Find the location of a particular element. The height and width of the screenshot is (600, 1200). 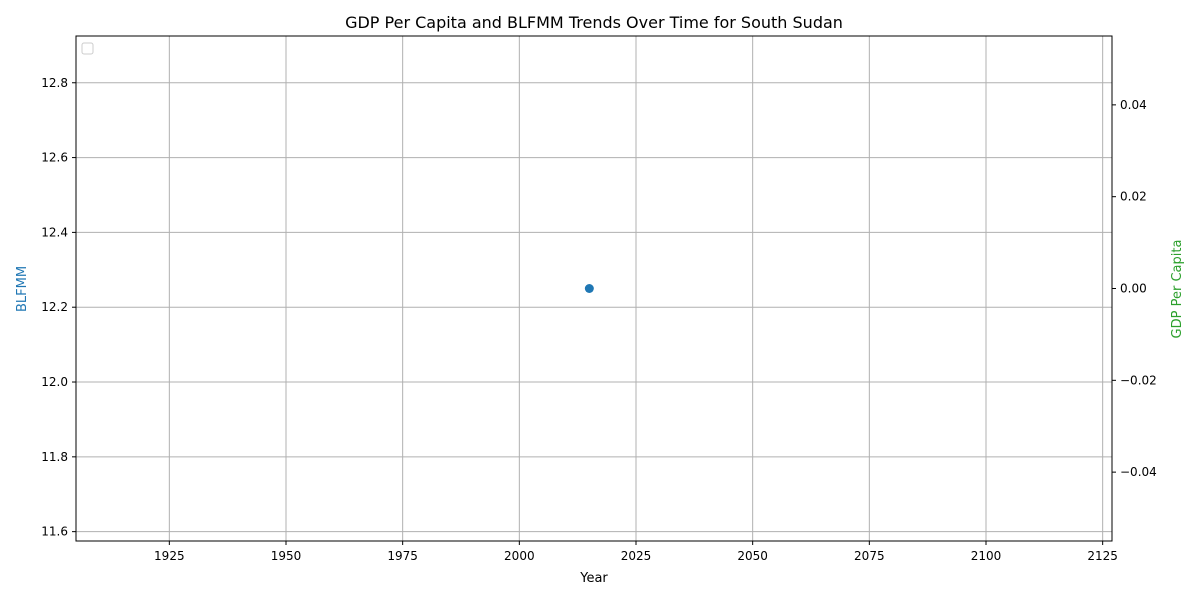

data-point is located at coordinates (589, 288).